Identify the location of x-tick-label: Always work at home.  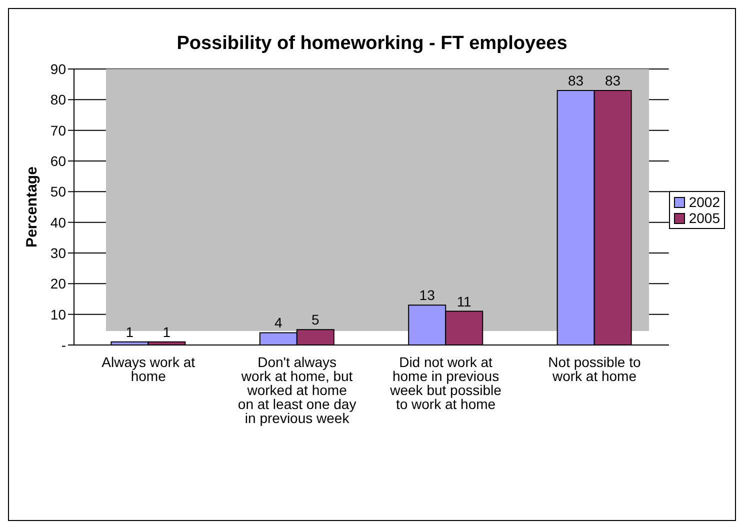
(149, 369).